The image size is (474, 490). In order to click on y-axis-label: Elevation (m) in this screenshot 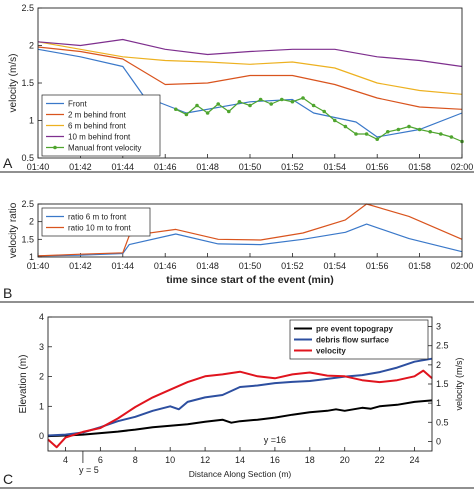, I will do `click(23, 384)`.